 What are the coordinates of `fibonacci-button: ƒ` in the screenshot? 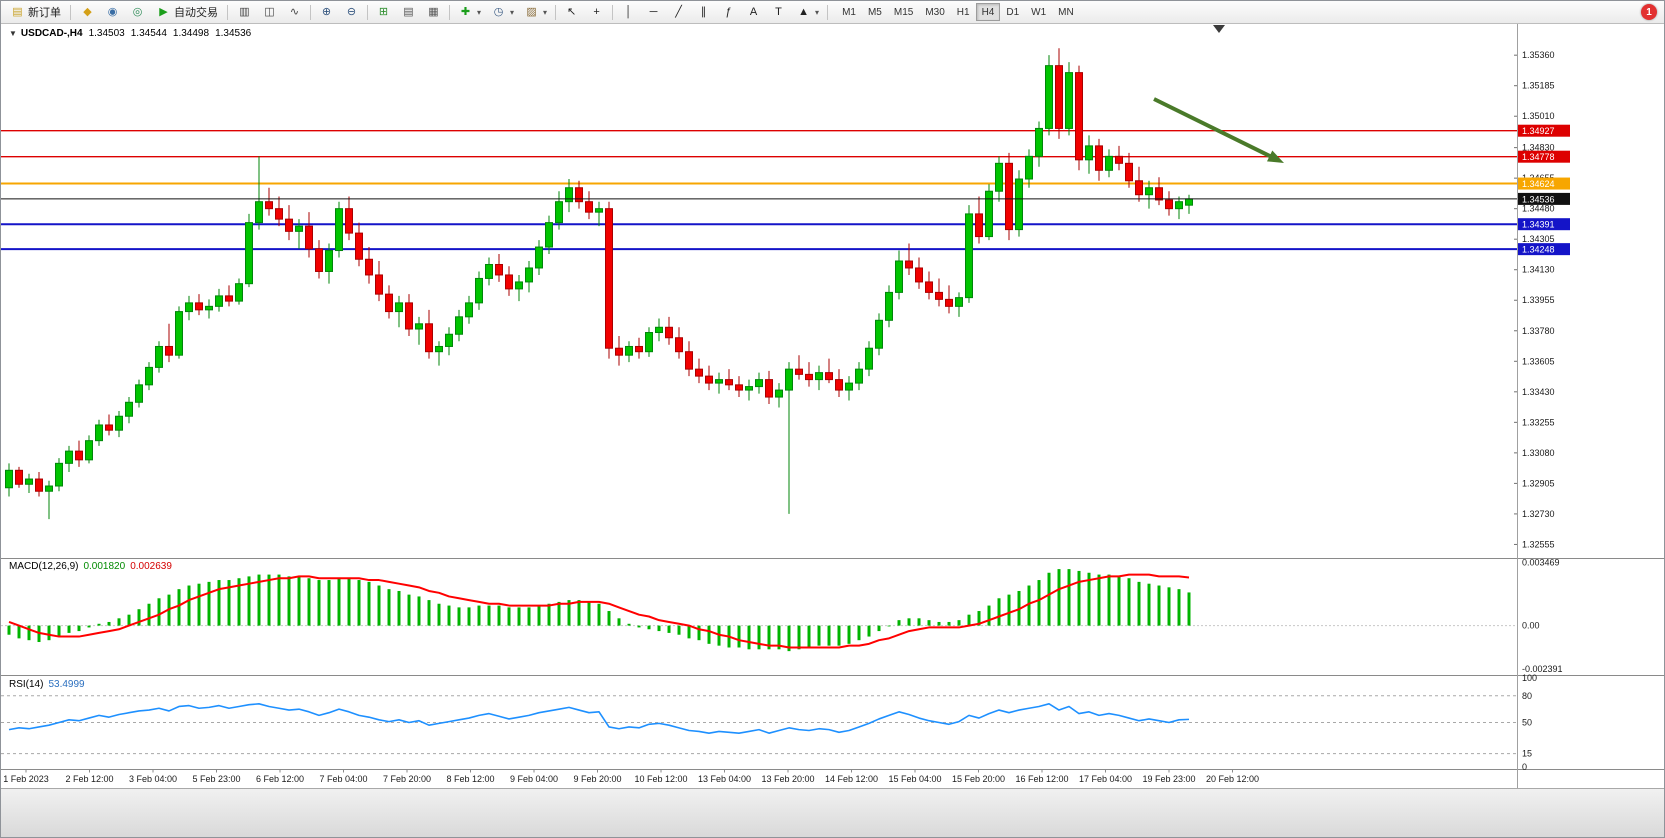 It's located at (728, 12).